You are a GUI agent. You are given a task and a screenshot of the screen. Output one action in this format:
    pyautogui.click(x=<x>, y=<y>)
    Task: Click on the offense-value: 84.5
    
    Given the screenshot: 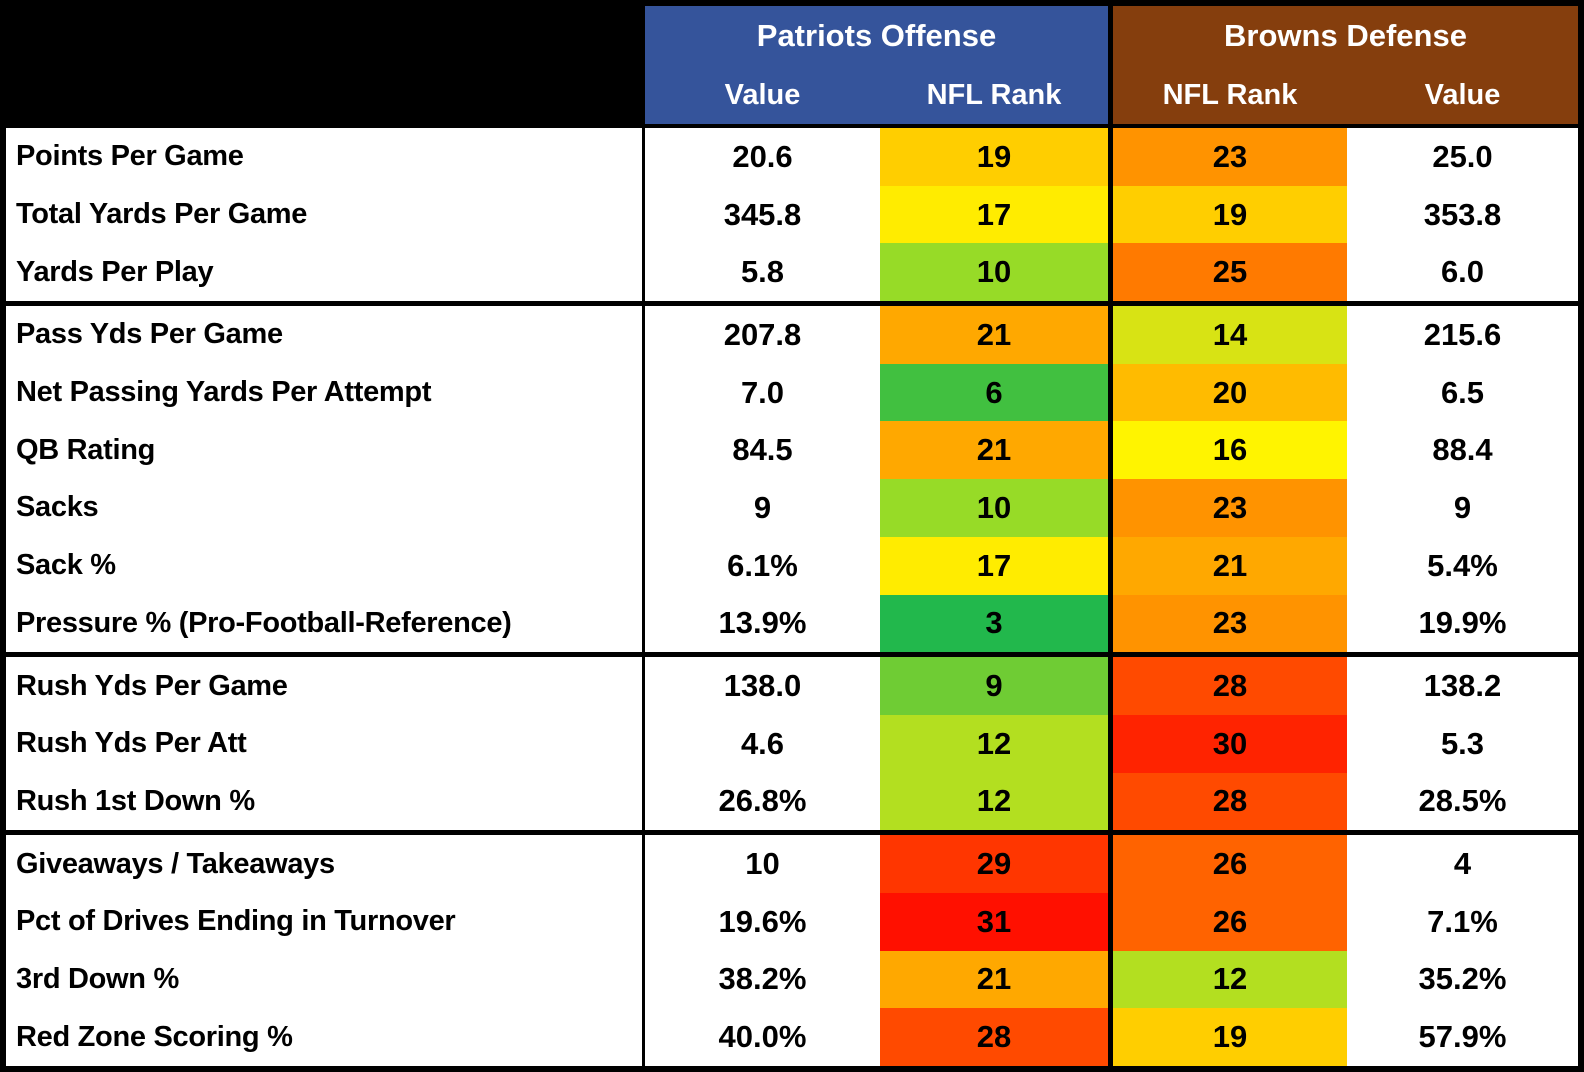 What is the action you would take?
    pyautogui.click(x=762, y=450)
    